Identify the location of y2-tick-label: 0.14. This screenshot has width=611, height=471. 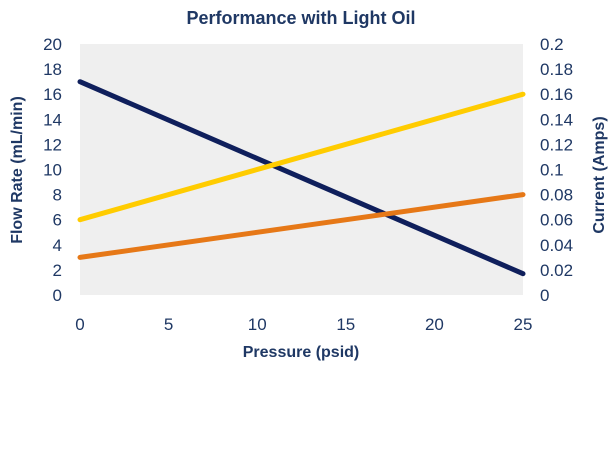
(556, 119).